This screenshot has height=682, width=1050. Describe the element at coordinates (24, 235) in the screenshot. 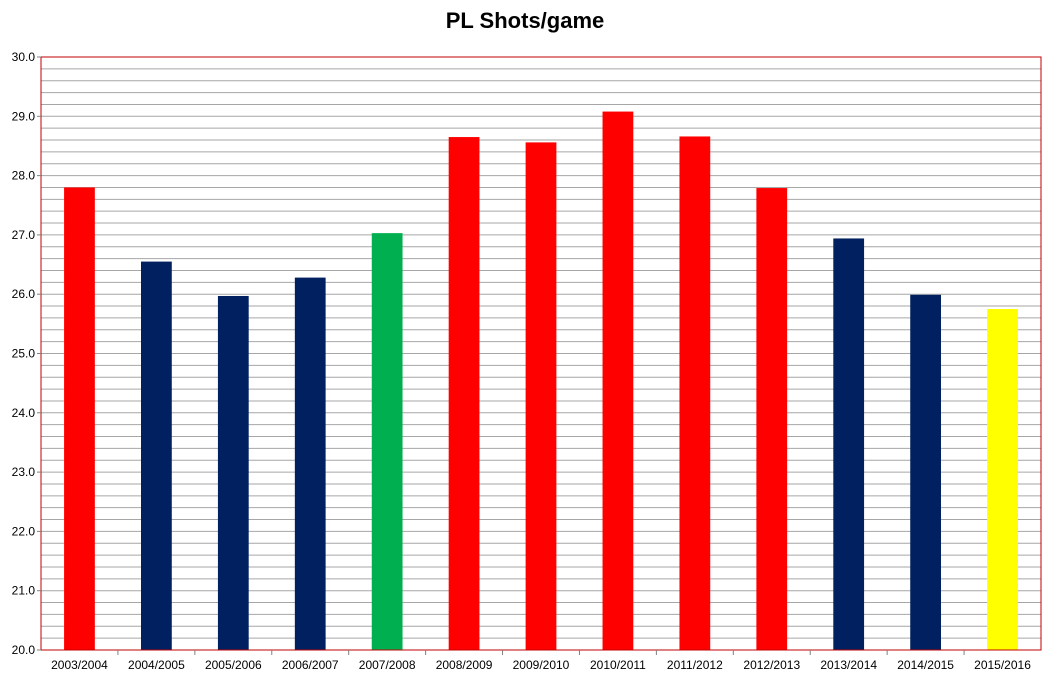

I see `y-tick-label: 27.0` at that location.